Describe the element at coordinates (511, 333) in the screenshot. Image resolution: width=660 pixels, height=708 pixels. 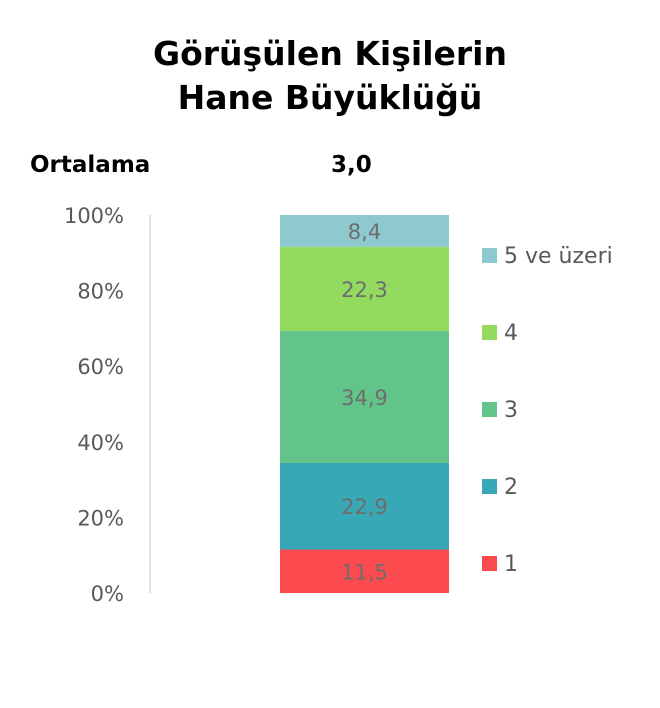
I see `legend-label: 4` at that location.